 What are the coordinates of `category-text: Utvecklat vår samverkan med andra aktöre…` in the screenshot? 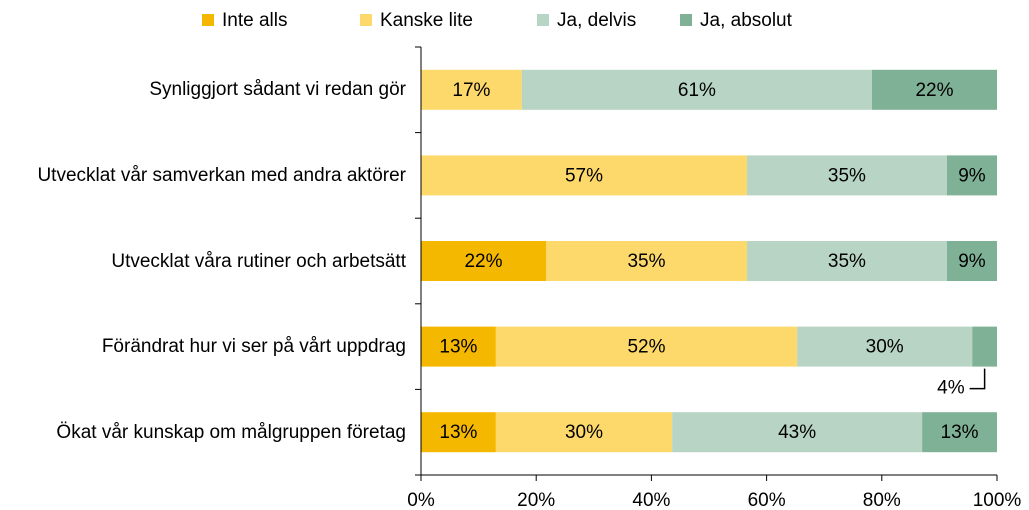 It's located at (221, 175).